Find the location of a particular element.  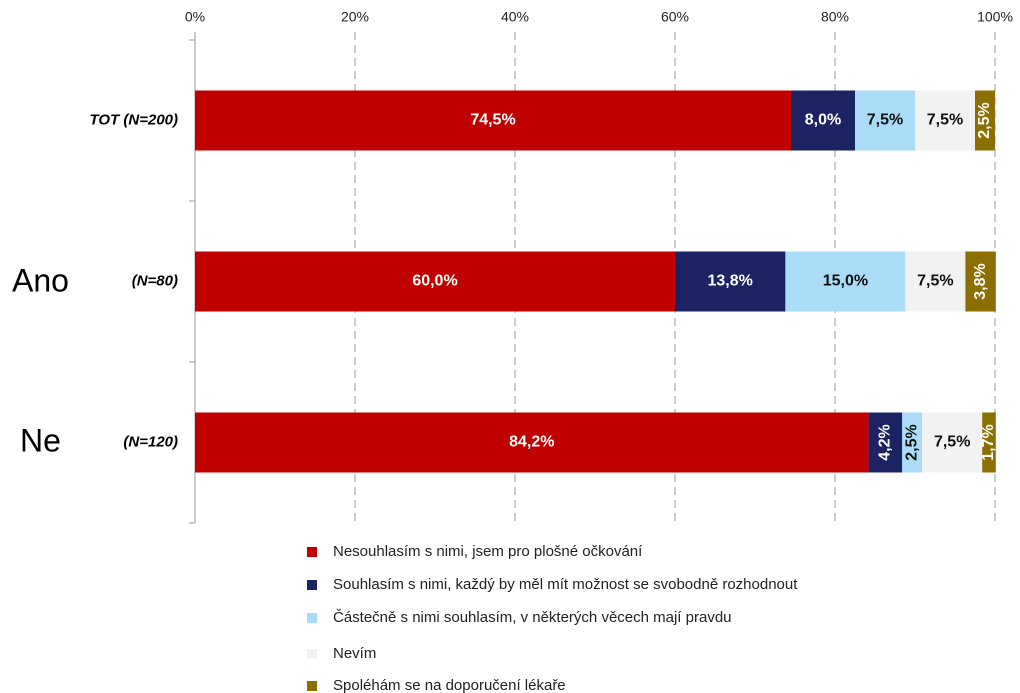

group-label: Ne is located at coordinates (40, 440).